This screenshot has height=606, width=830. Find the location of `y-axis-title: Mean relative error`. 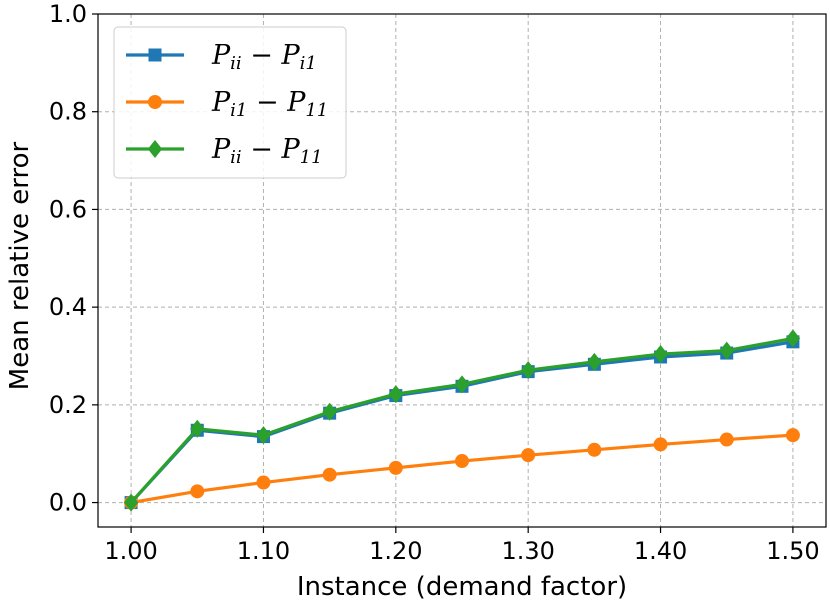

y-axis-title: Mean relative error is located at coordinates (20, 266).